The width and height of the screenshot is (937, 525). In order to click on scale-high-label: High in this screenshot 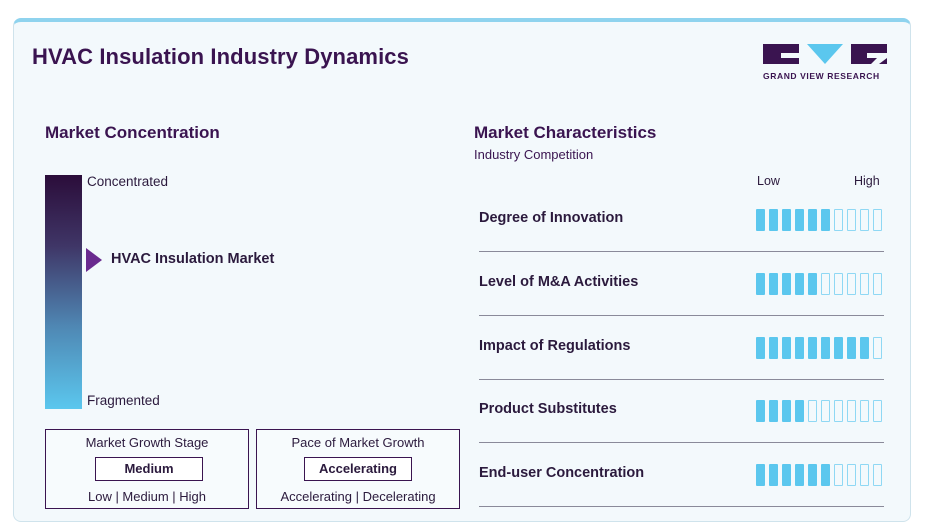, I will do `click(867, 181)`.